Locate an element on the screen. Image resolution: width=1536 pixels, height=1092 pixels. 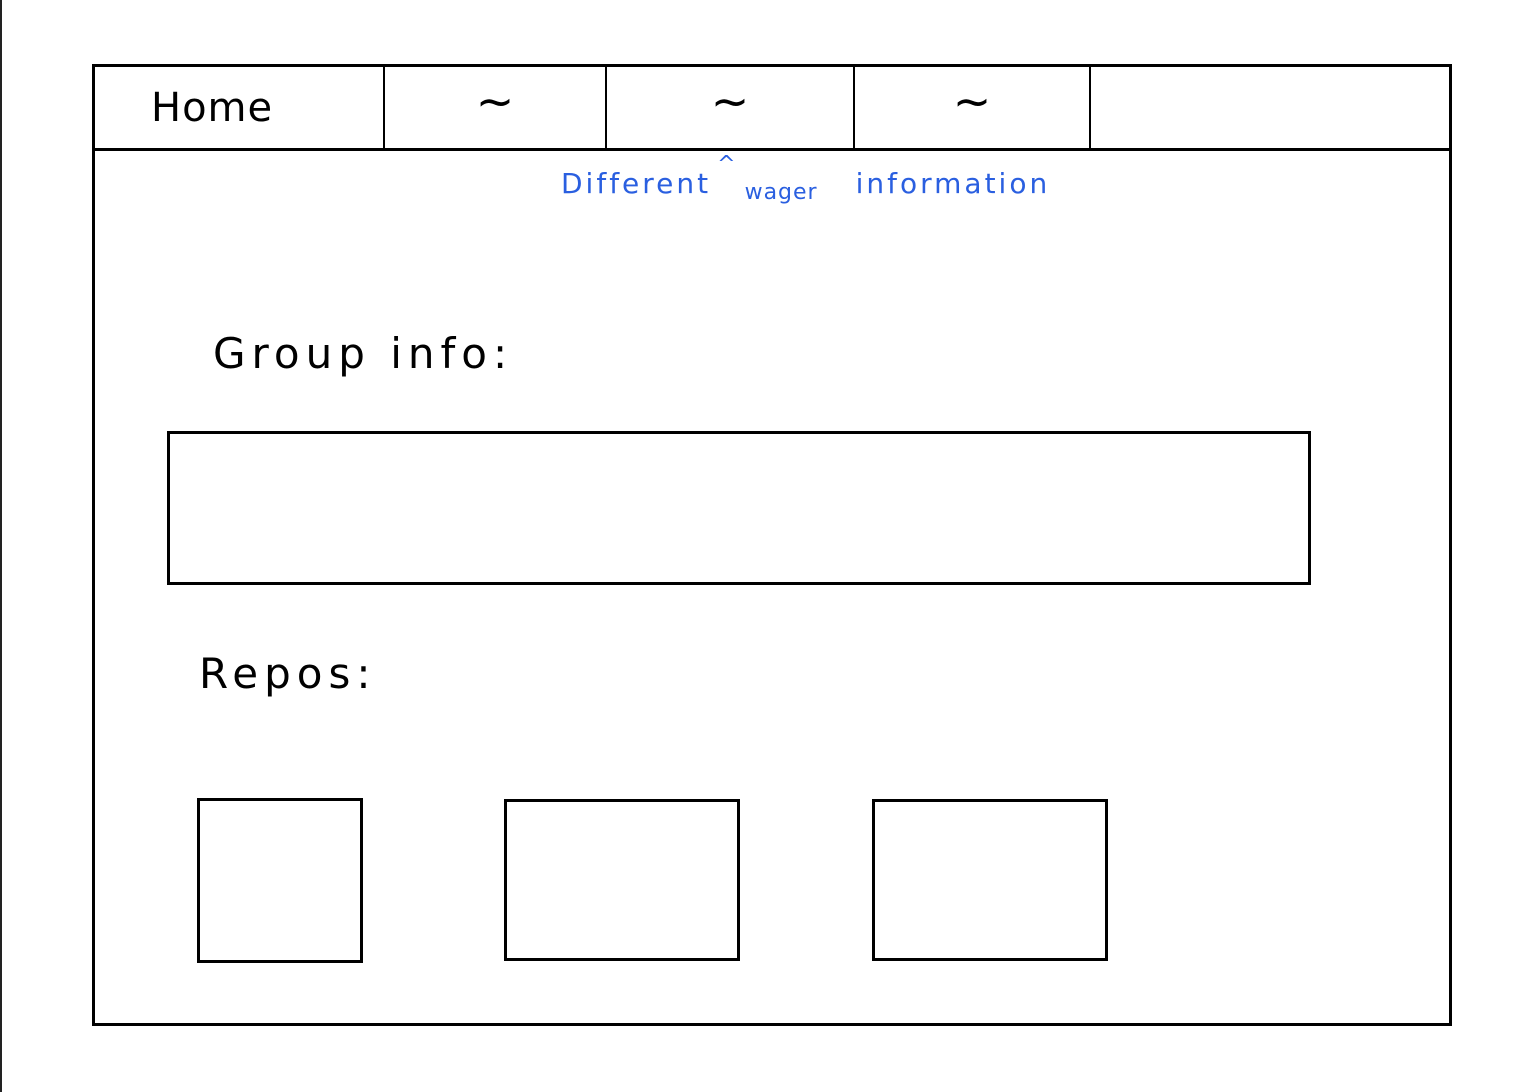
tab-3: ~ is located at coordinates (731, 107).